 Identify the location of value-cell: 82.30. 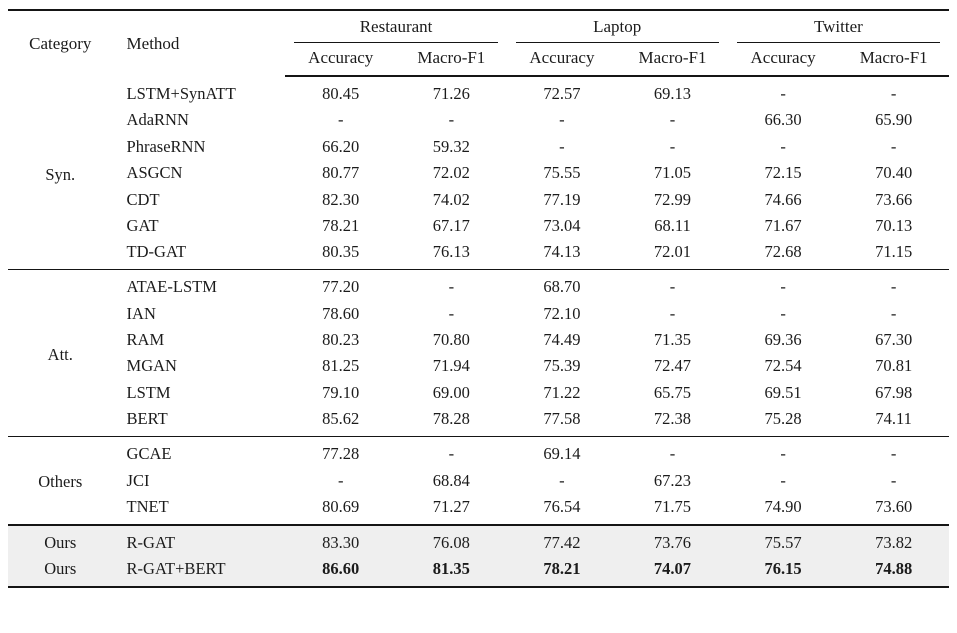
(341, 199).